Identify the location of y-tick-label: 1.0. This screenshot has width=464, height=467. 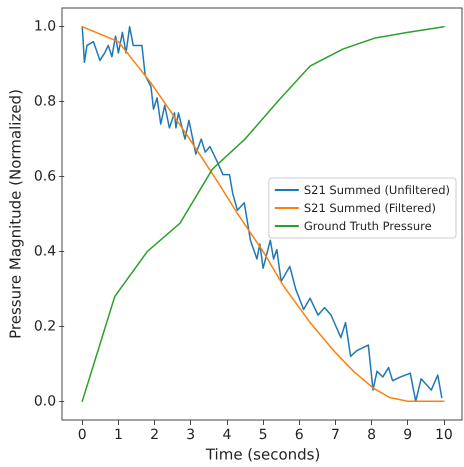
(45, 26).